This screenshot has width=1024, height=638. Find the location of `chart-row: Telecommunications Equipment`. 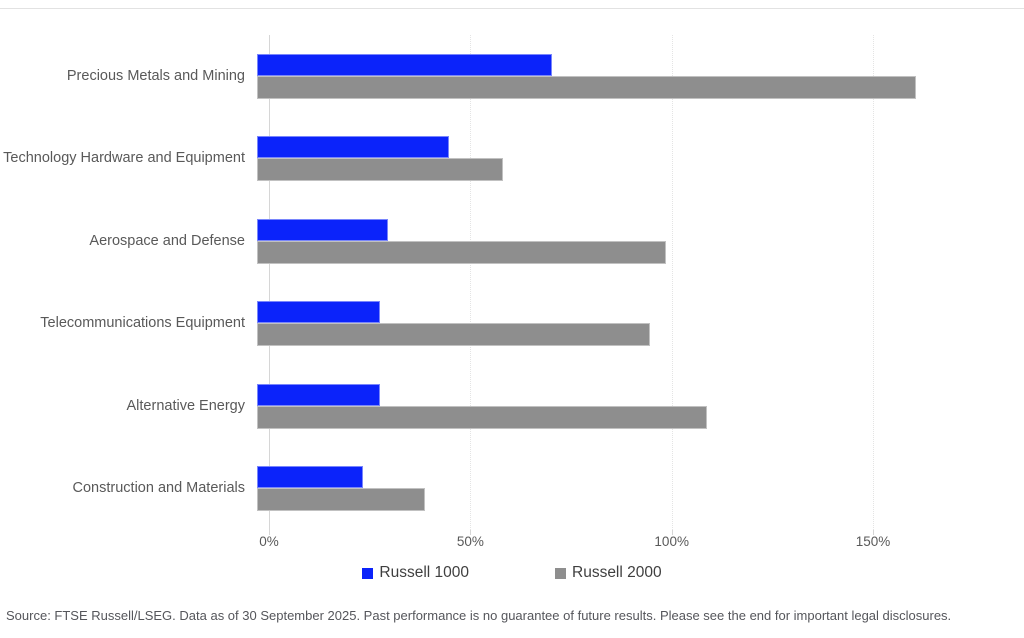

chart-row: Telecommunications Equipment is located at coordinates (507, 324).